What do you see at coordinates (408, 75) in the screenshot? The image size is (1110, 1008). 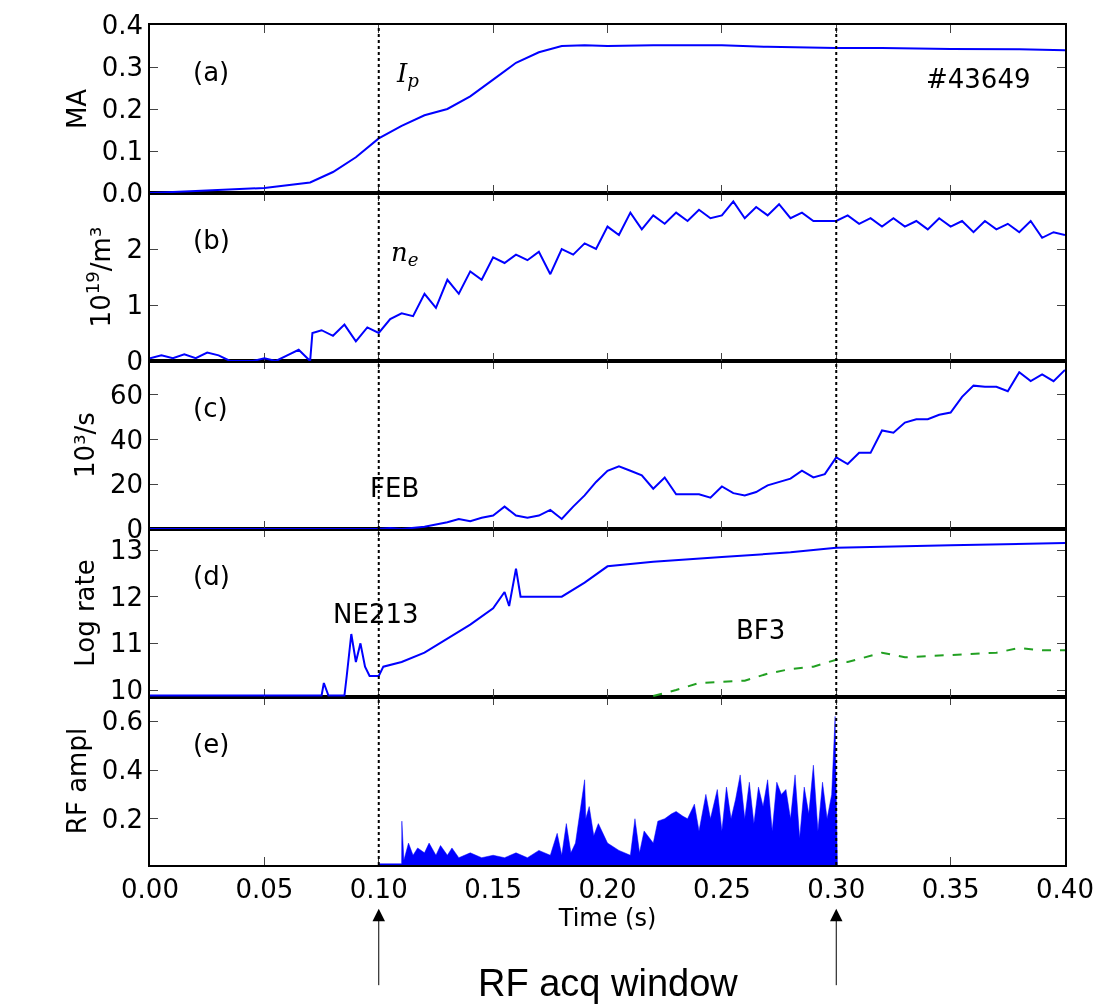 I see `series-label: I$_{p}$` at bounding box center [408, 75].